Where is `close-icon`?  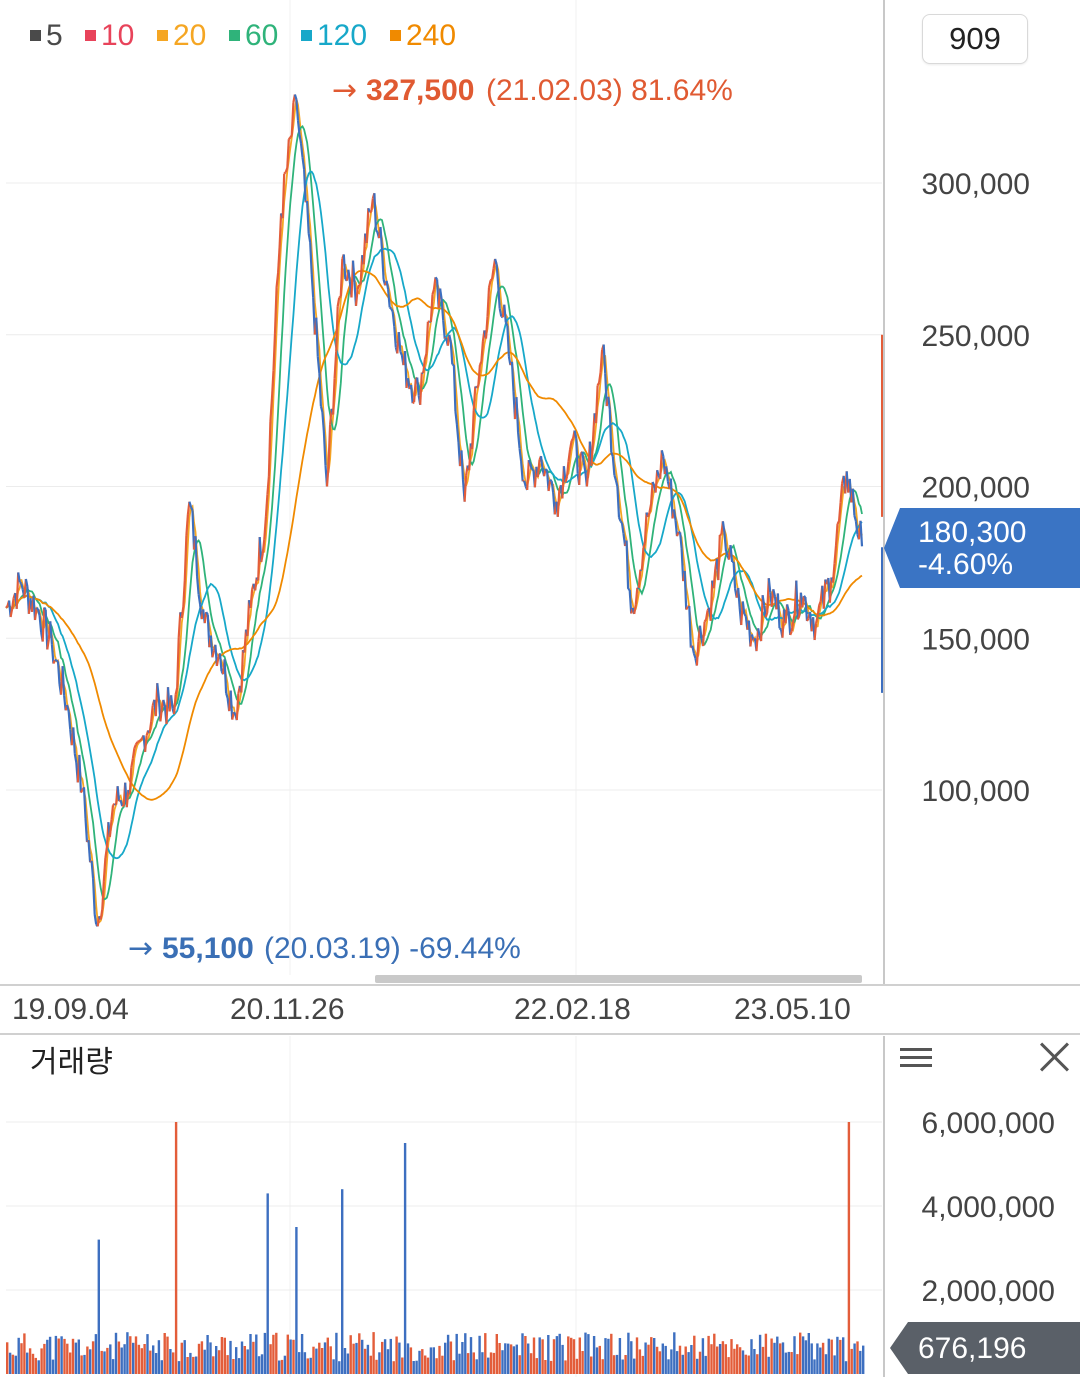
close-icon is located at coordinates (1055, 1057).